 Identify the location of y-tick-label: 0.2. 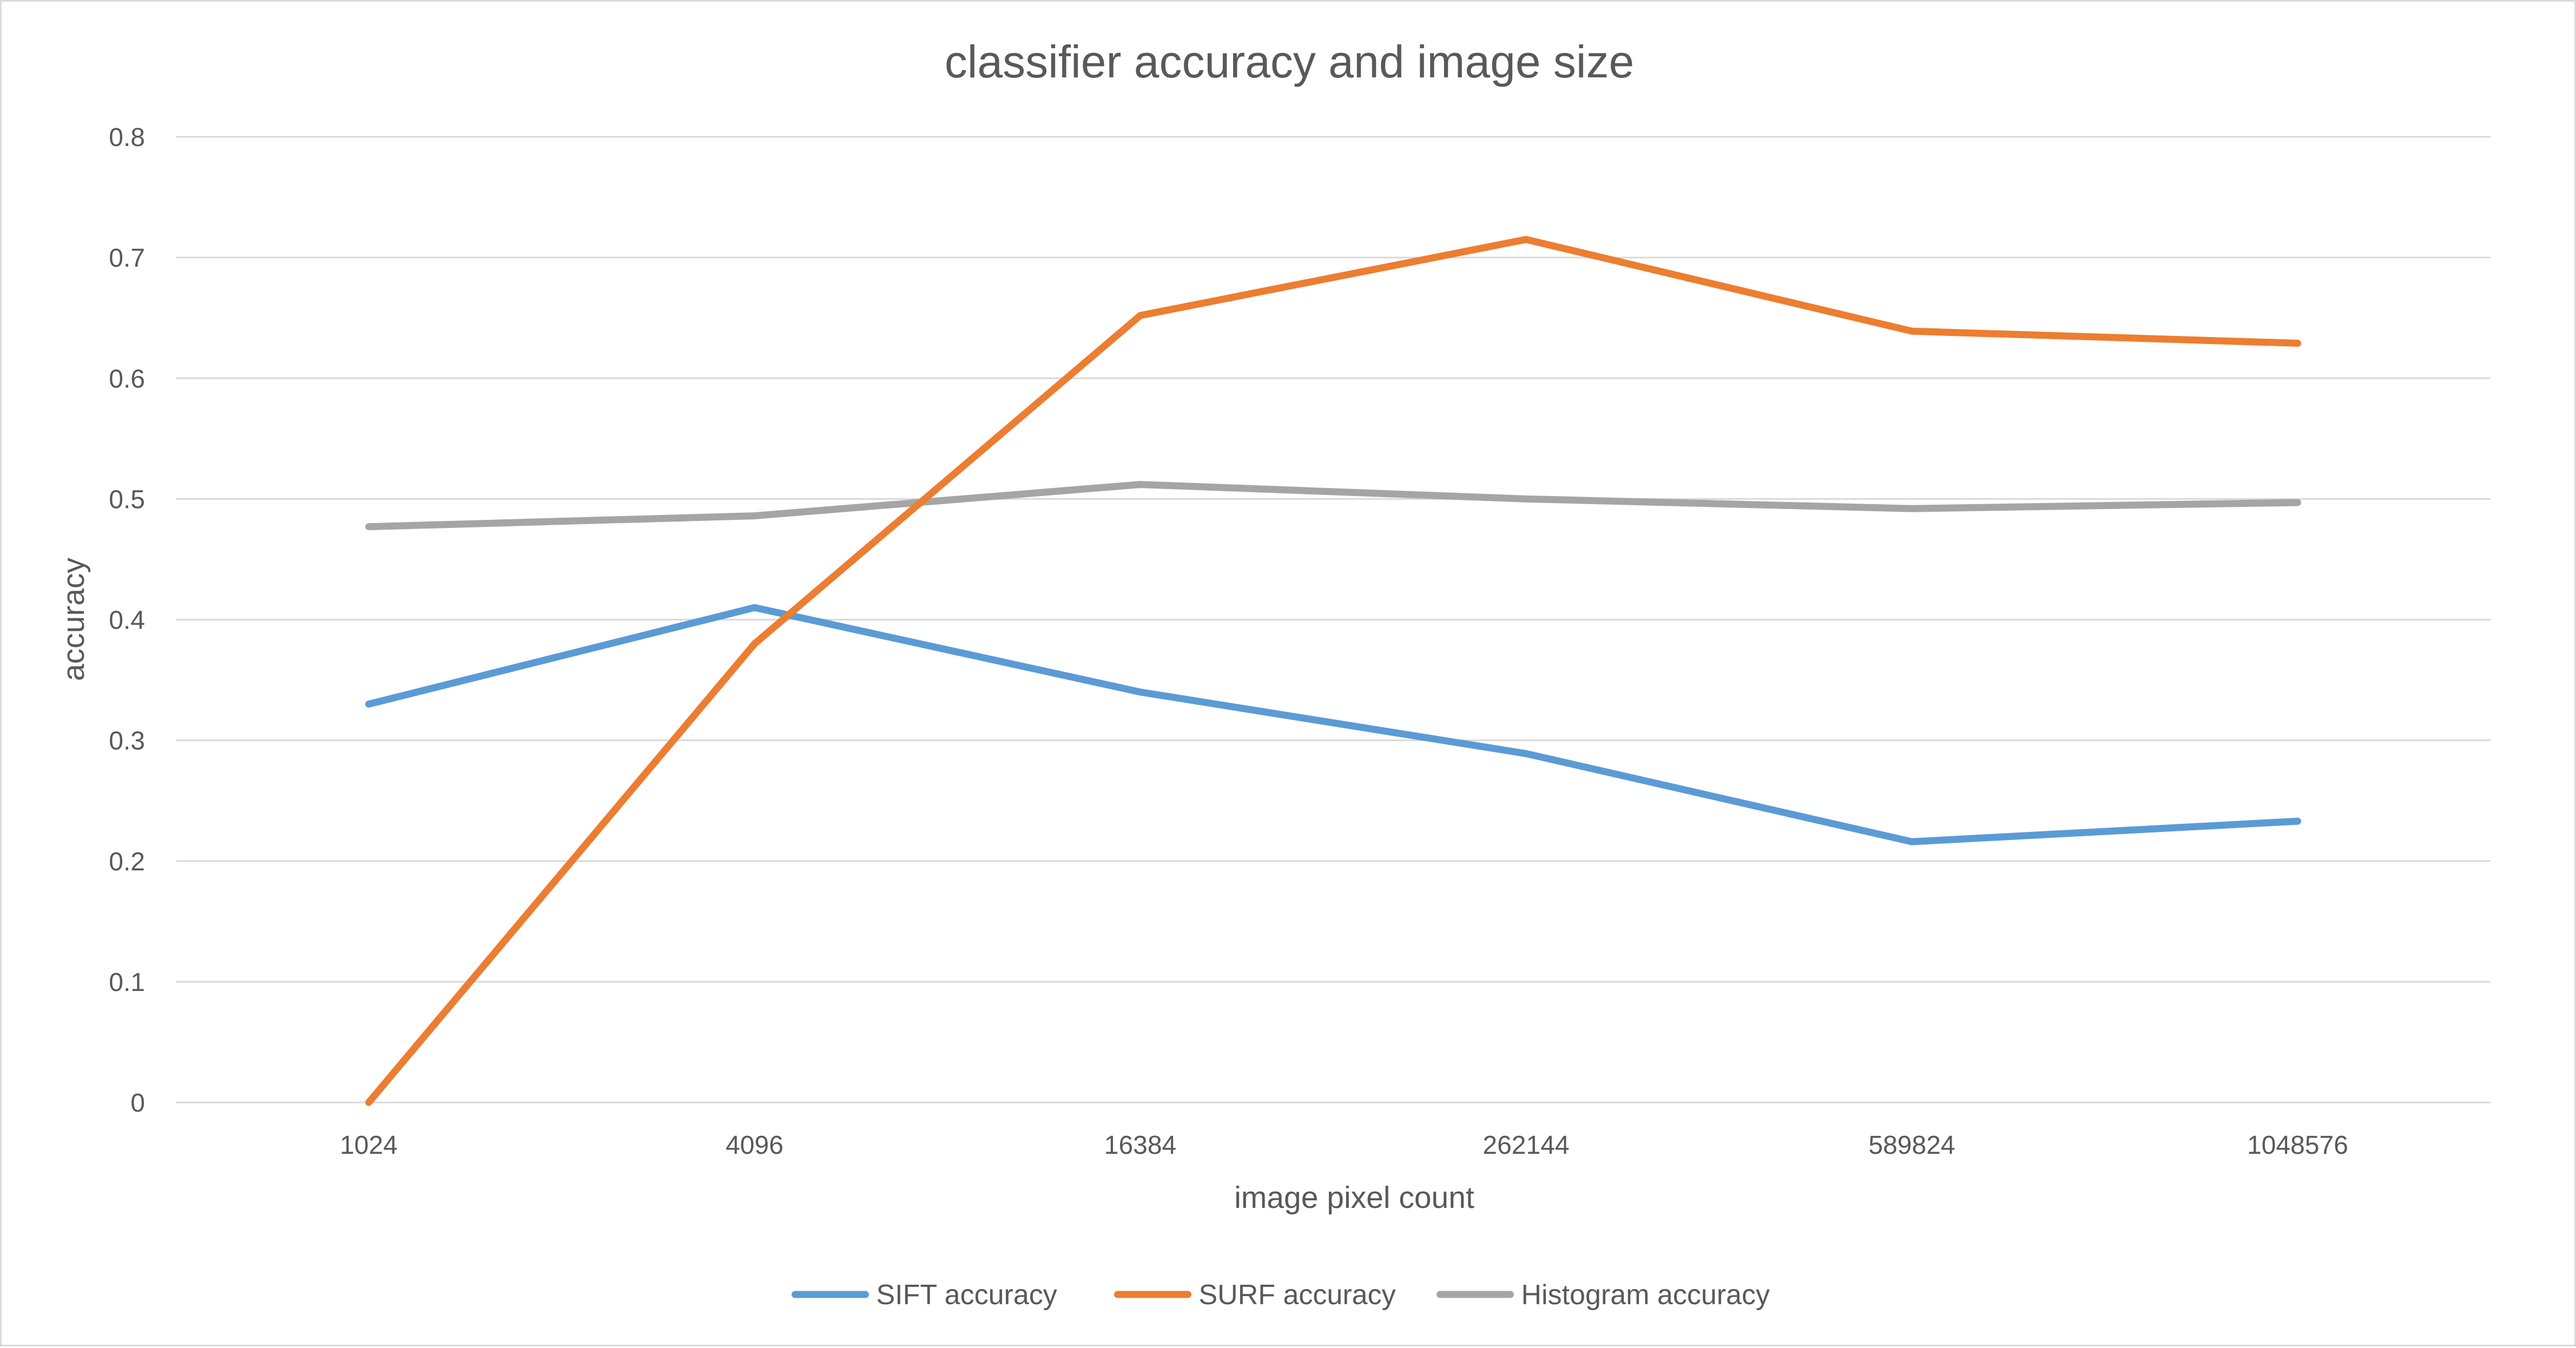
(127, 862).